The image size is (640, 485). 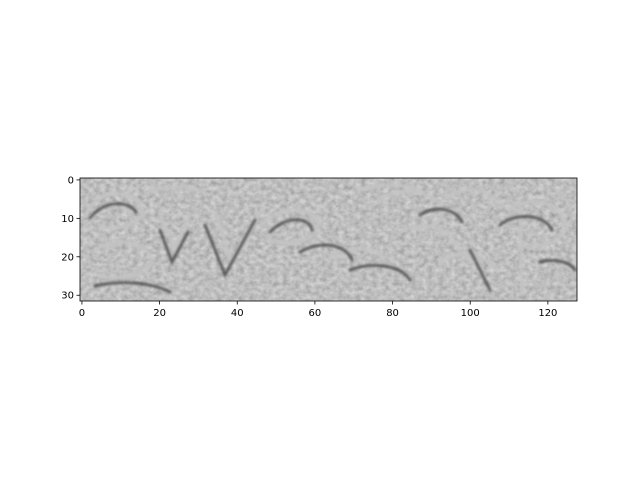 What do you see at coordinates (159, 313) in the screenshot?
I see `x-tick-label: 20` at bounding box center [159, 313].